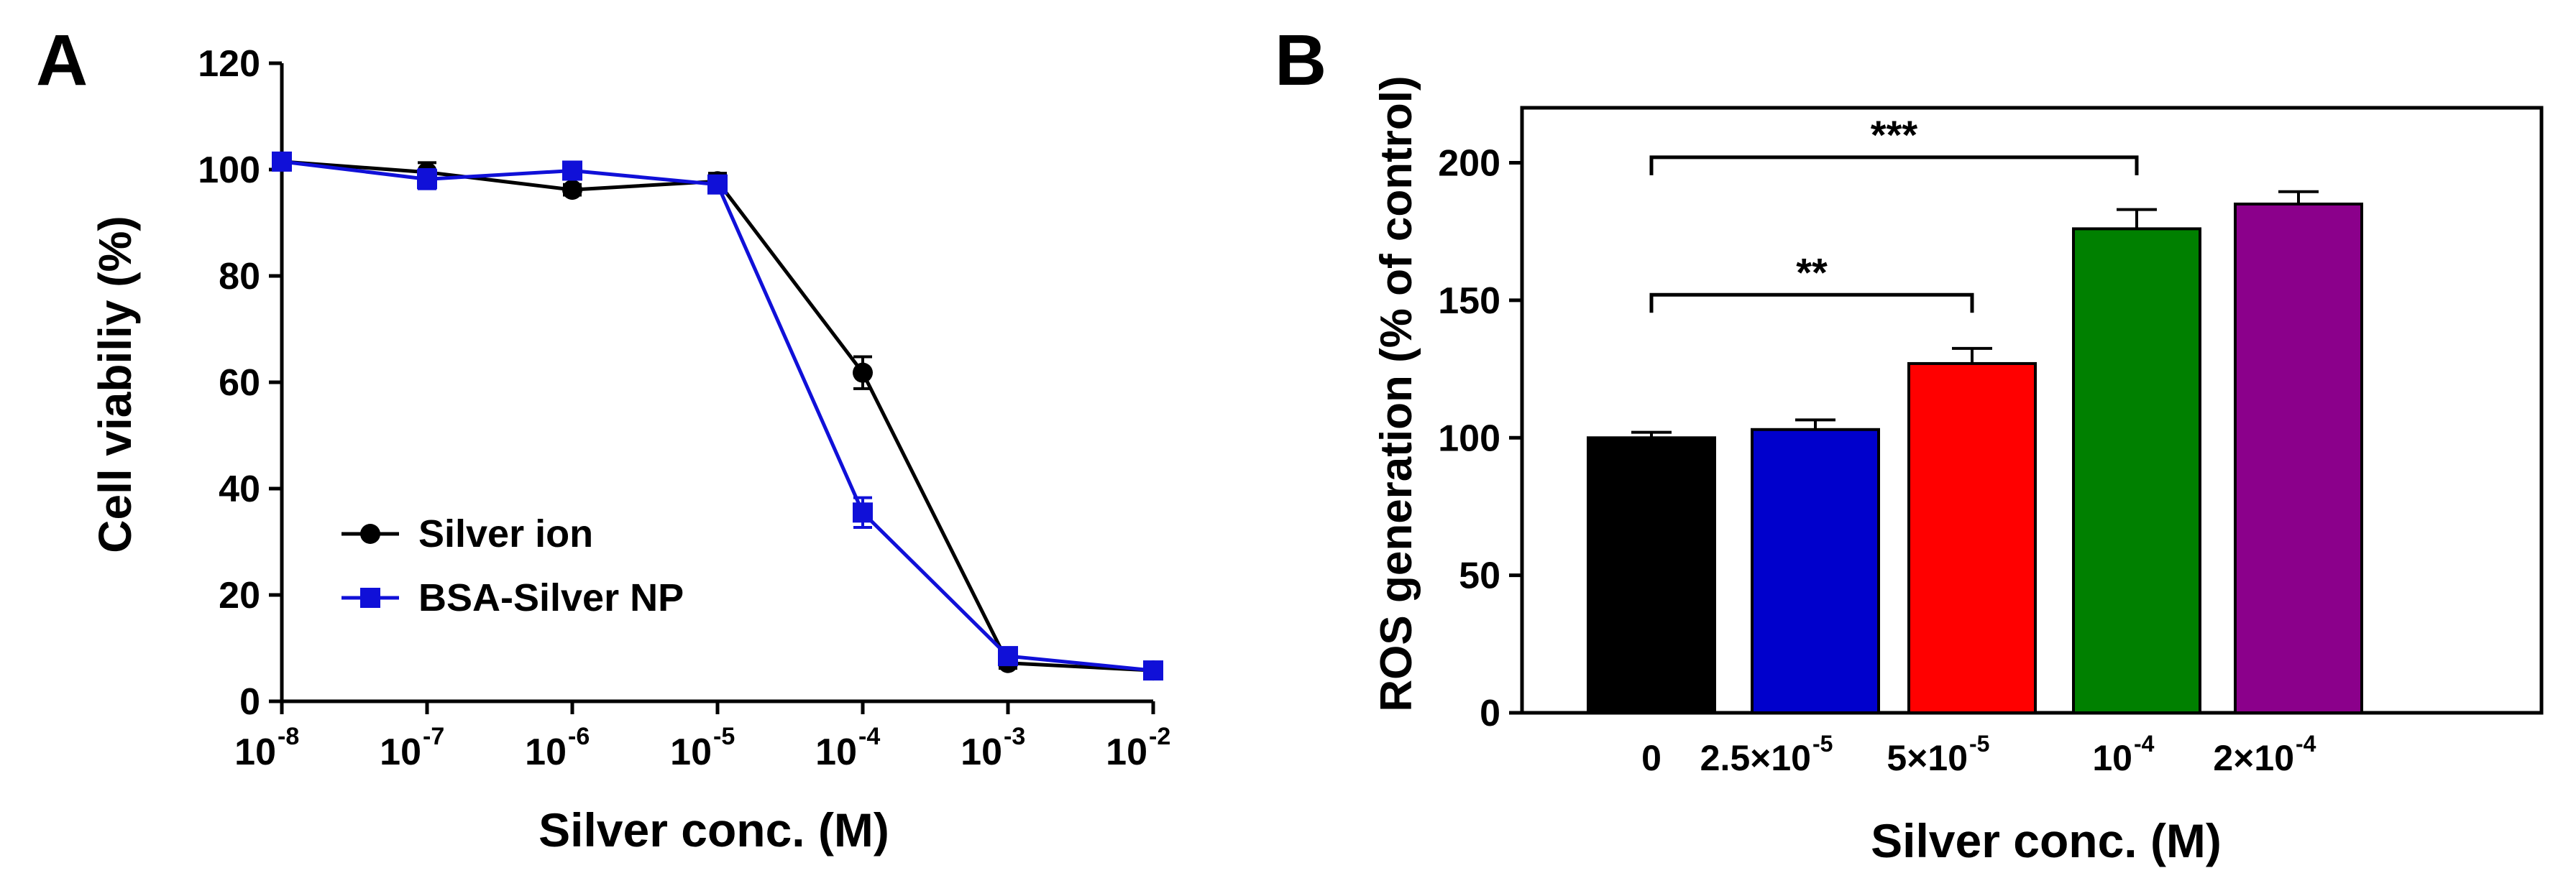  I want to click on x-tick-exponent: -6, so click(579, 737).